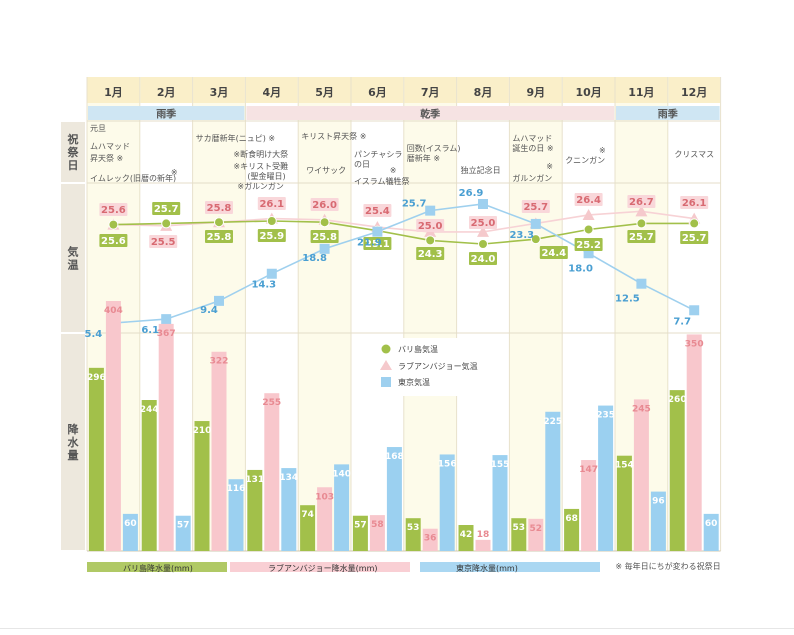  I want to click on rainfall-label: 260, so click(677, 400).